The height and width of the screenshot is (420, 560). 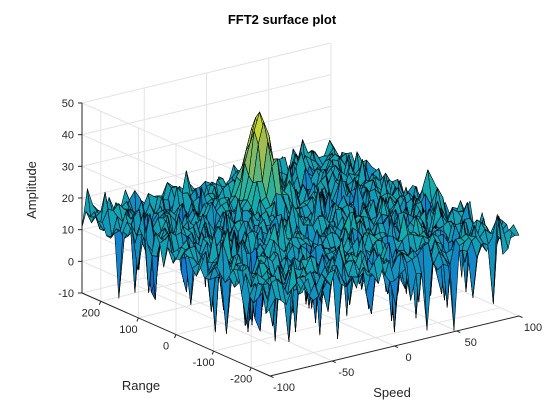 I want to click on z-tick-label: 50, so click(x=68, y=104).